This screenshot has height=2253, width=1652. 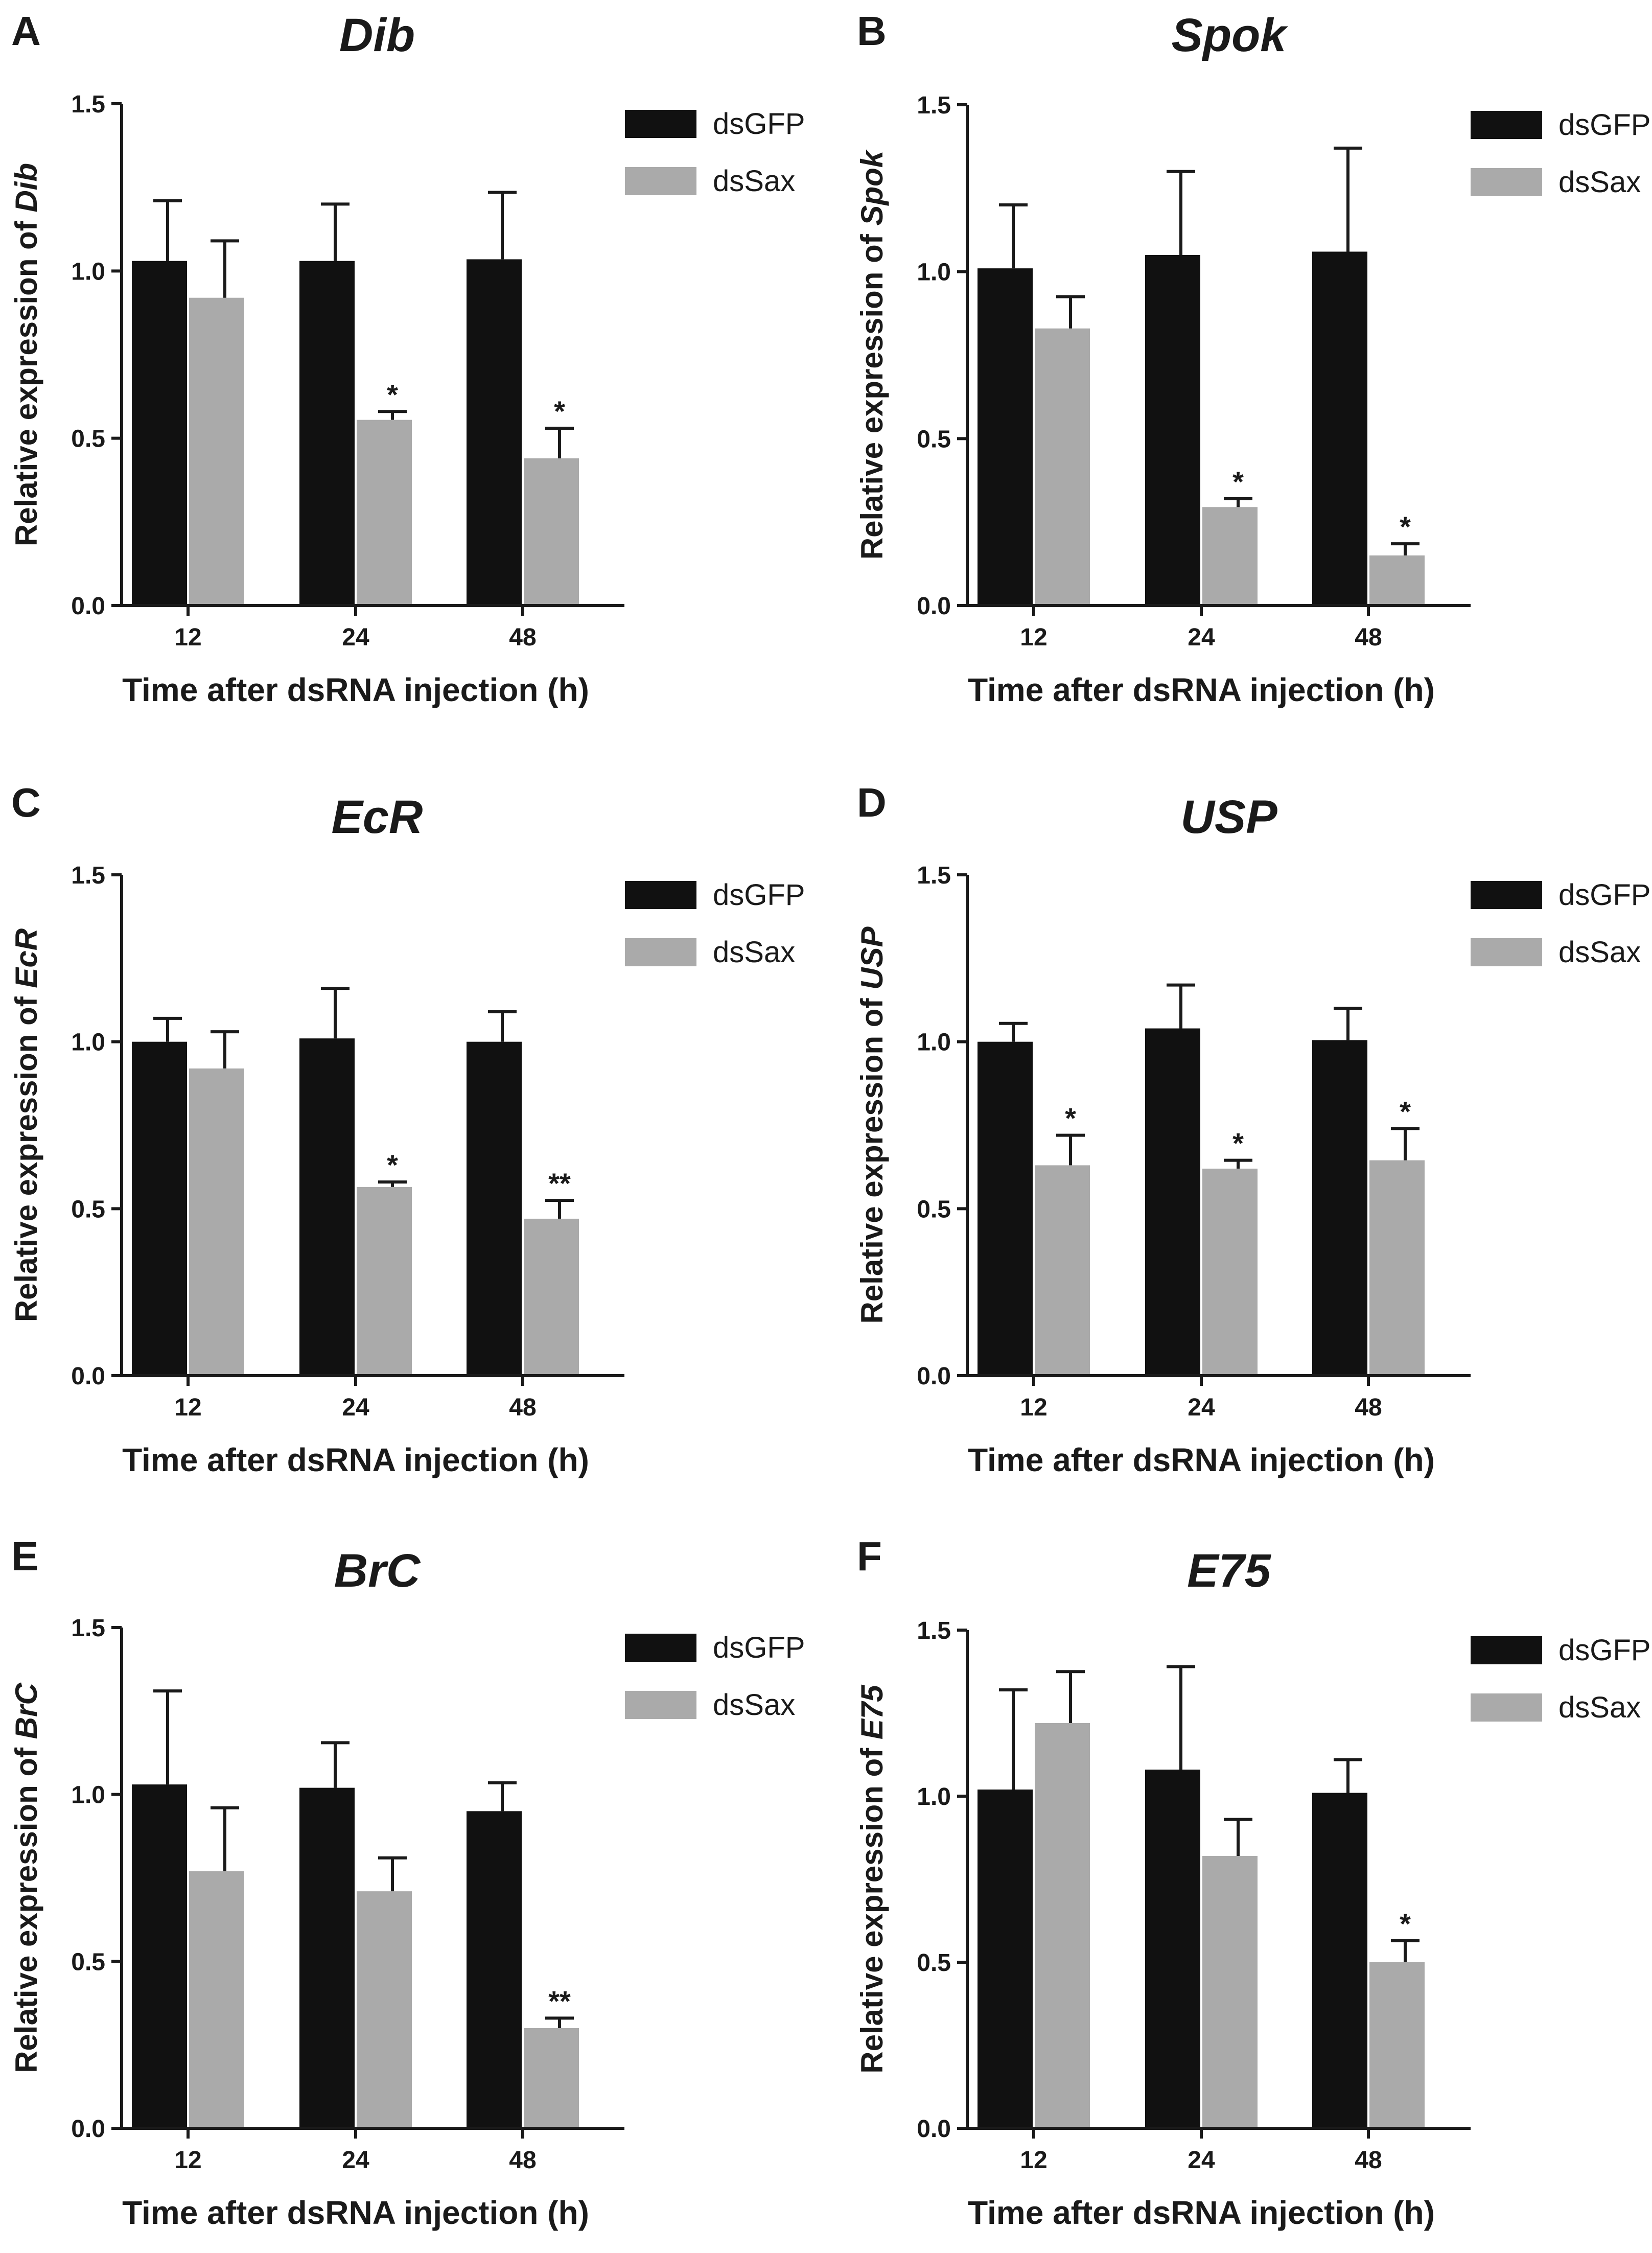 What do you see at coordinates (26, 355) in the screenshot?
I see `y-axis-label: Relative expression of Dib` at bounding box center [26, 355].